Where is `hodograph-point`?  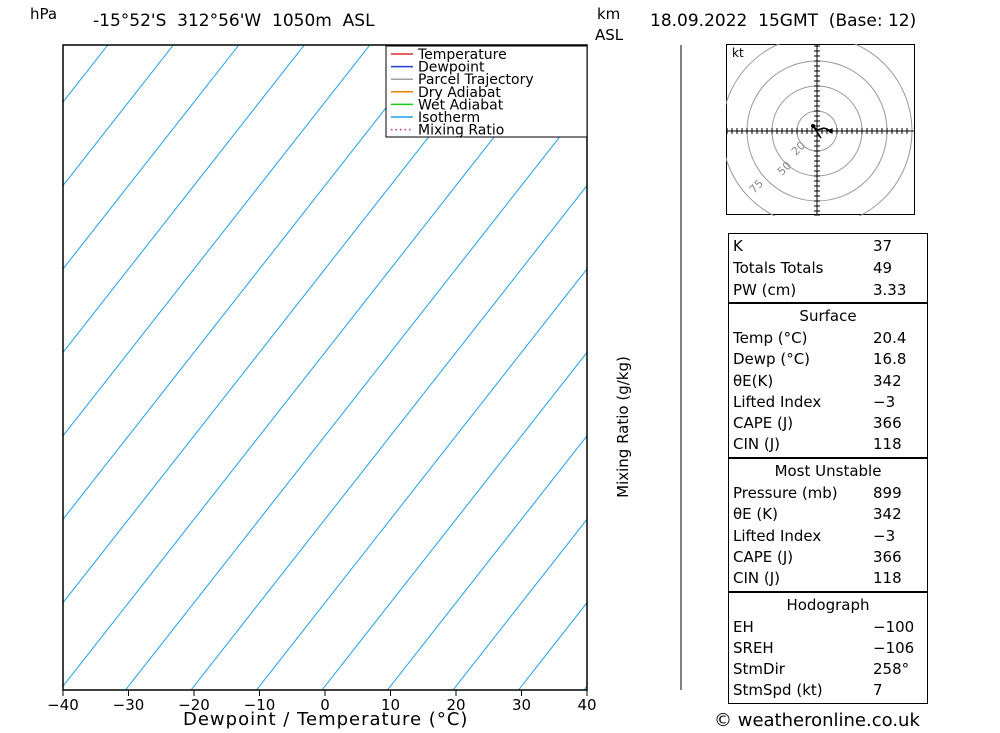
hodograph-point is located at coordinates (813, 126).